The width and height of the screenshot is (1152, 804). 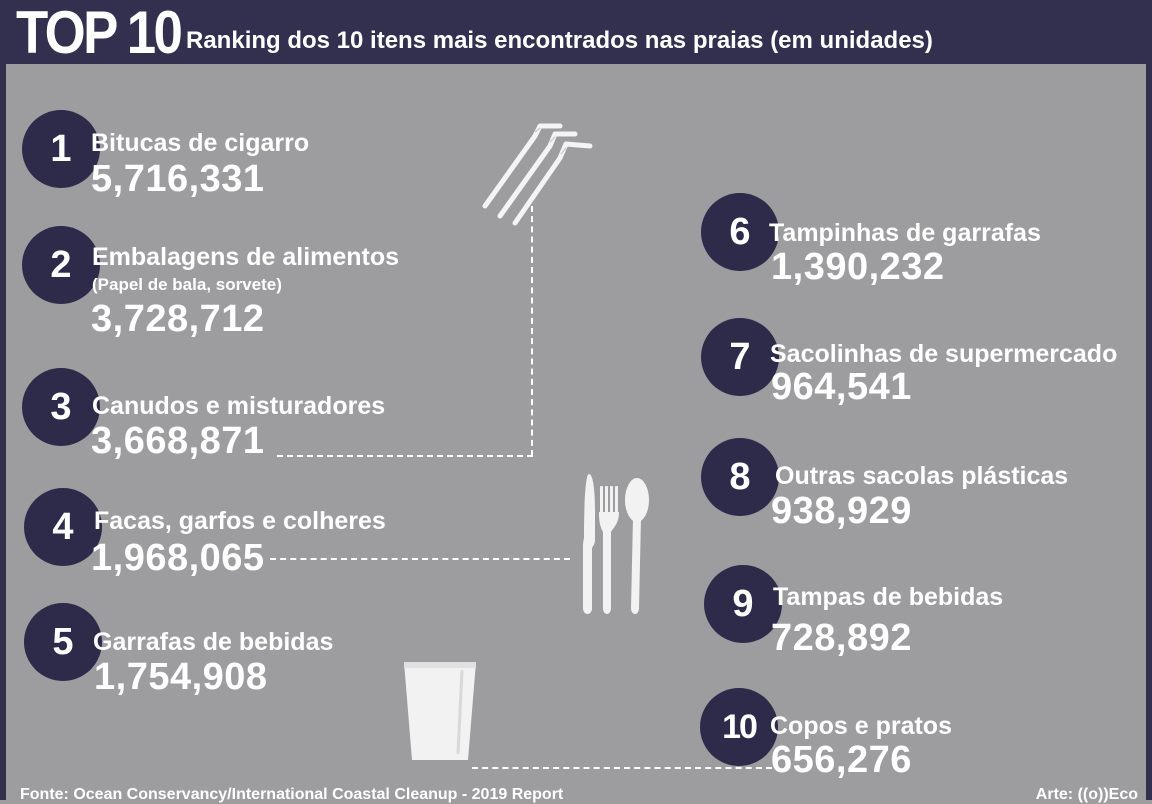 What do you see at coordinates (178, 441) in the screenshot?
I see `item-value: 3,668,871` at bounding box center [178, 441].